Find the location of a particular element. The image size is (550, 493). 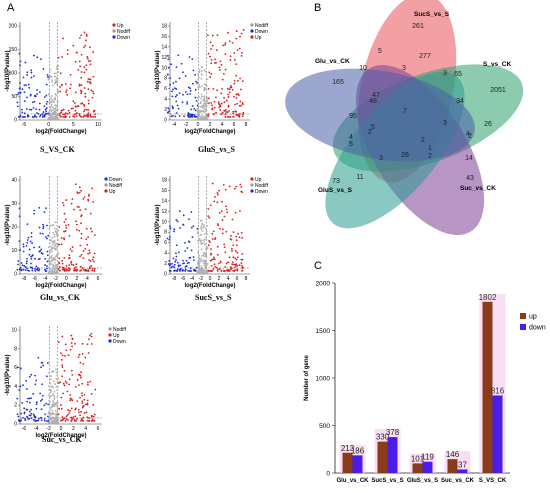

bar-value-label: 186 is located at coordinates (358, 450).